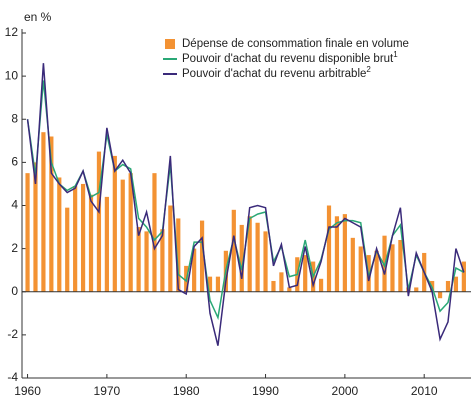 The image size is (471, 400). What do you see at coordinates (14, 248) in the screenshot?
I see `y-tick-label: 2` at bounding box center [14, 248].